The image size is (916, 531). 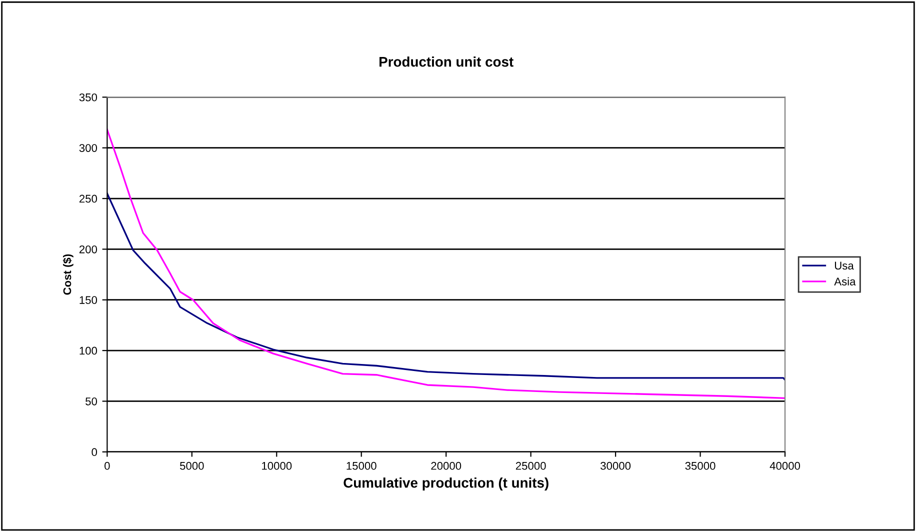 What do you see at coordinates (700, 466) in the screenshot?
I see `x-tick-label: 35000` at bounding box center [700, 466].